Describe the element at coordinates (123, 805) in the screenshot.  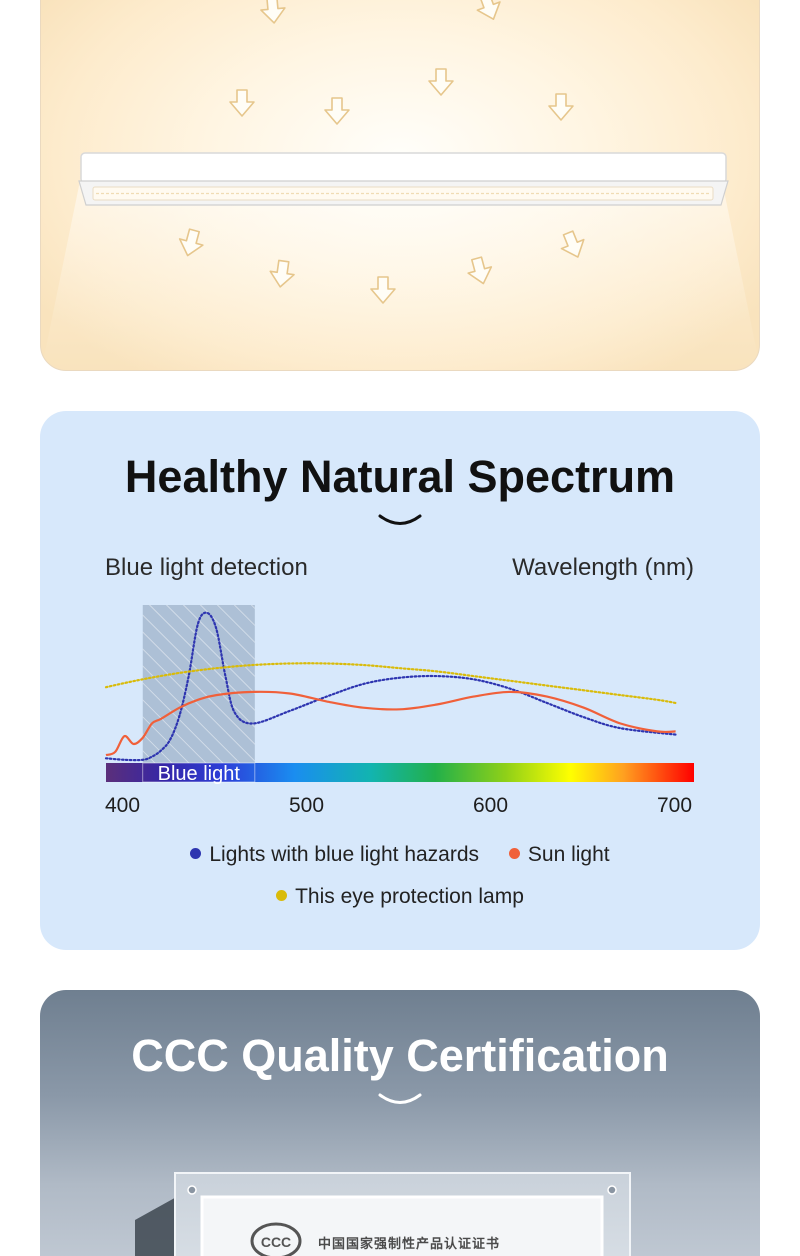
I see `tick-label-400: 400` at that location.